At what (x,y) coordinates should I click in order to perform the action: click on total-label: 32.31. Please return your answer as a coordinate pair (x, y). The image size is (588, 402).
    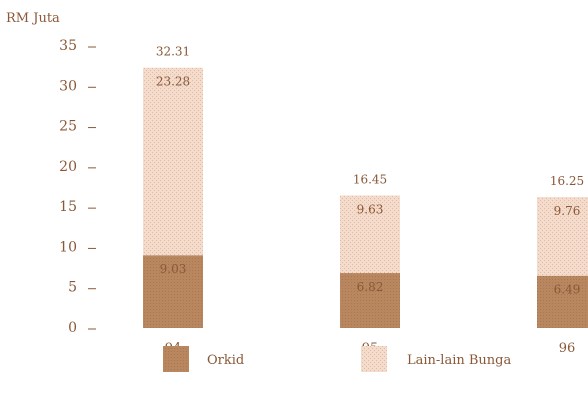
    Looking at the image, I should click on (173, 52).